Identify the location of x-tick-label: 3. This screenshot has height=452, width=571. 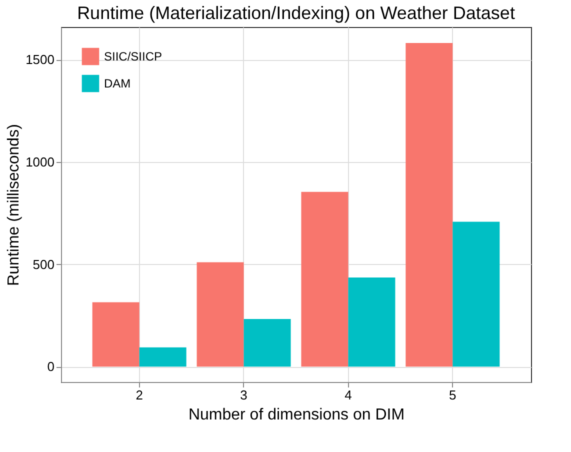
(244, 395).